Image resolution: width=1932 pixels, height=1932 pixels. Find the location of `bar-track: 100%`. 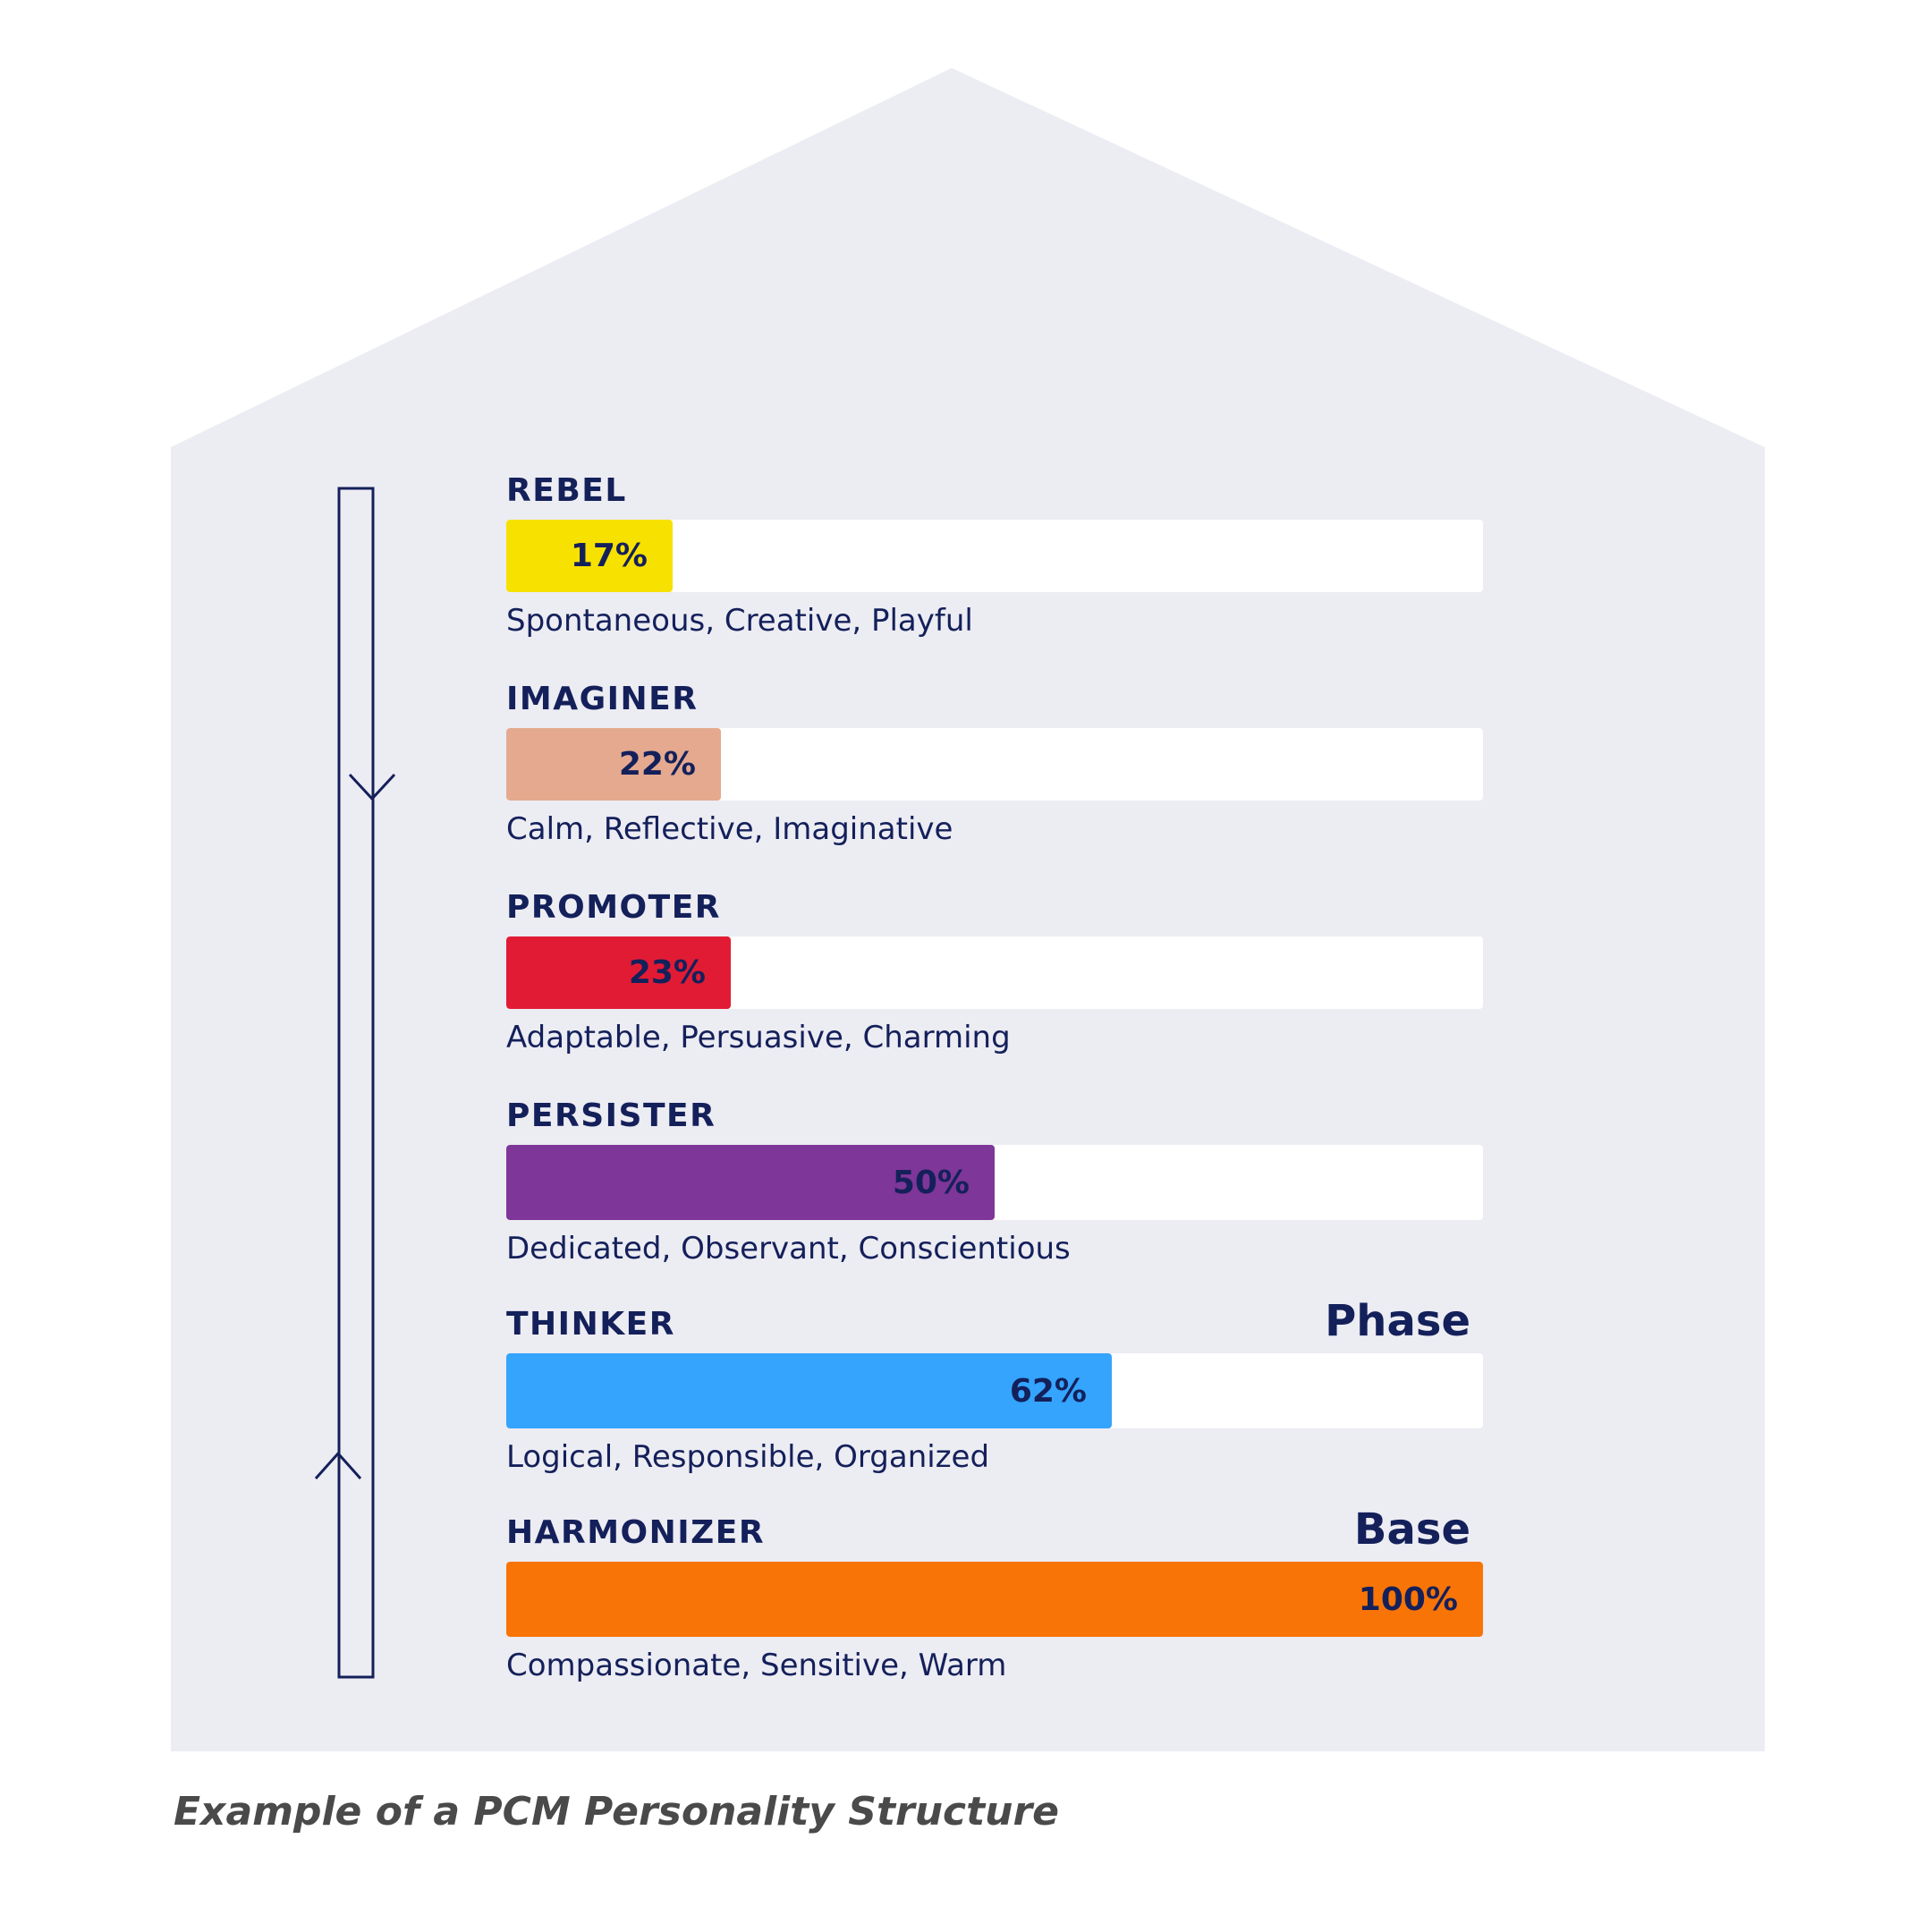

bar-track: 100% is located at coordinates (994, 1599).